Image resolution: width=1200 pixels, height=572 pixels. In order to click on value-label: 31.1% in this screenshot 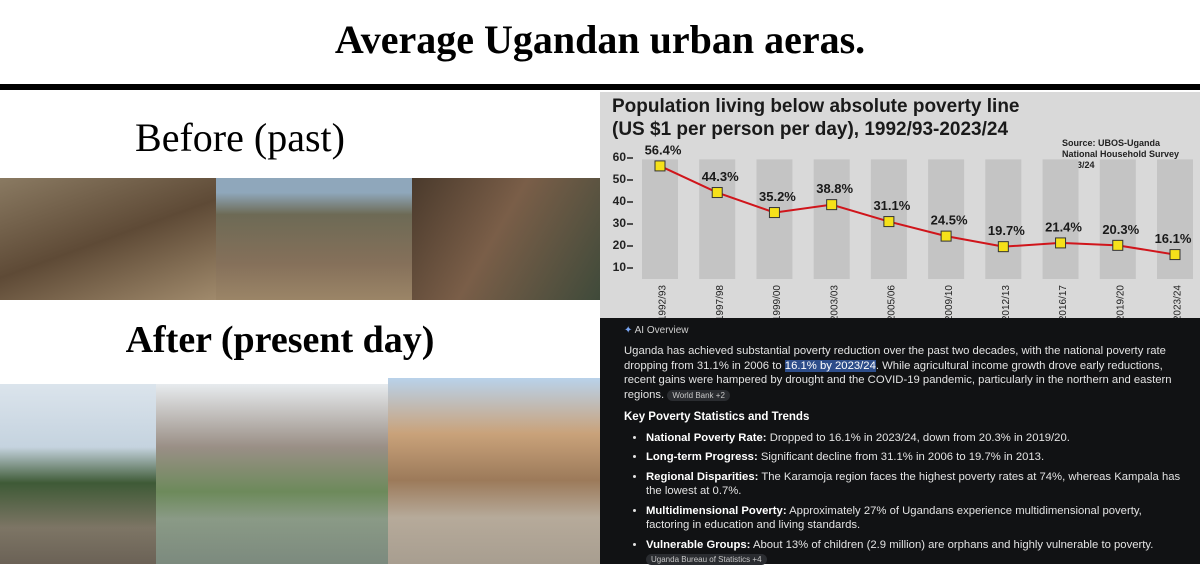, I will do `click(891, 205)`.